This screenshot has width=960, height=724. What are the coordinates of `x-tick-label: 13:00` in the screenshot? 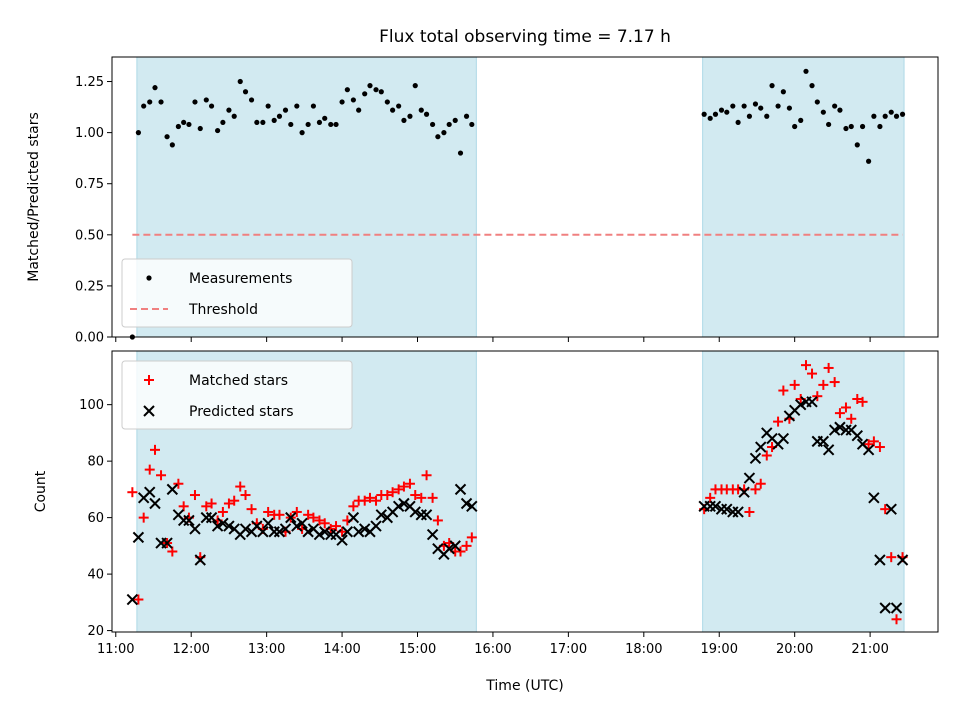 It's located at (266, 649).